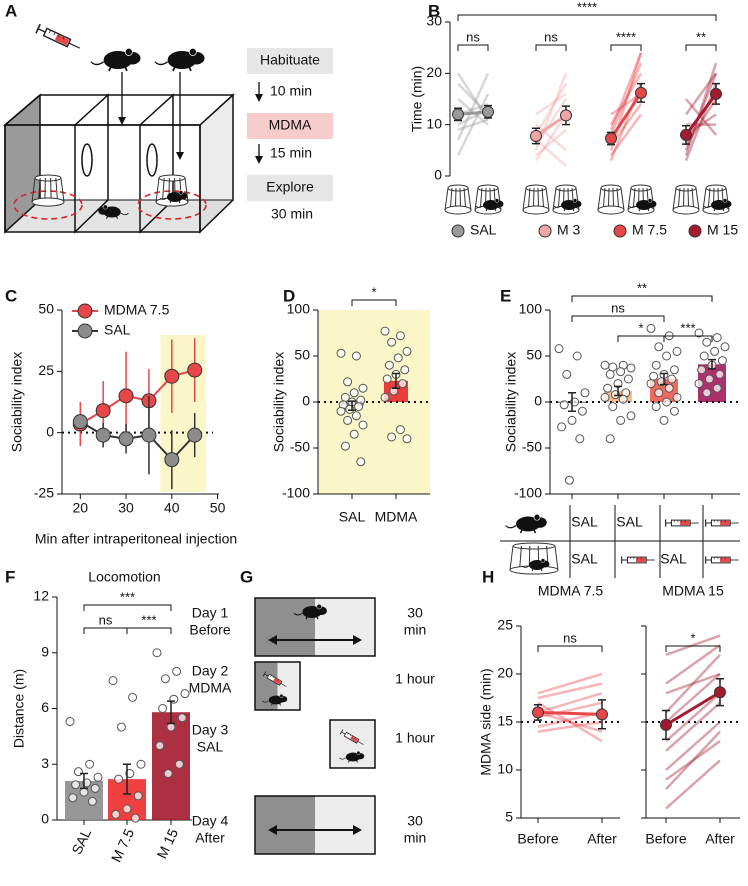  I want to click on panel-label: H, so click(488, 576).